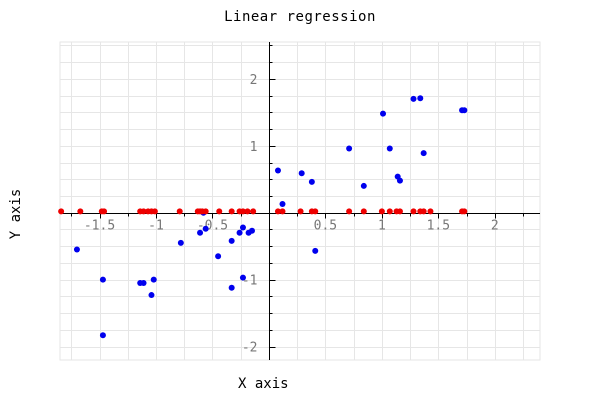  I want to click on x-tick-label: -1.5, so click(99, 226).